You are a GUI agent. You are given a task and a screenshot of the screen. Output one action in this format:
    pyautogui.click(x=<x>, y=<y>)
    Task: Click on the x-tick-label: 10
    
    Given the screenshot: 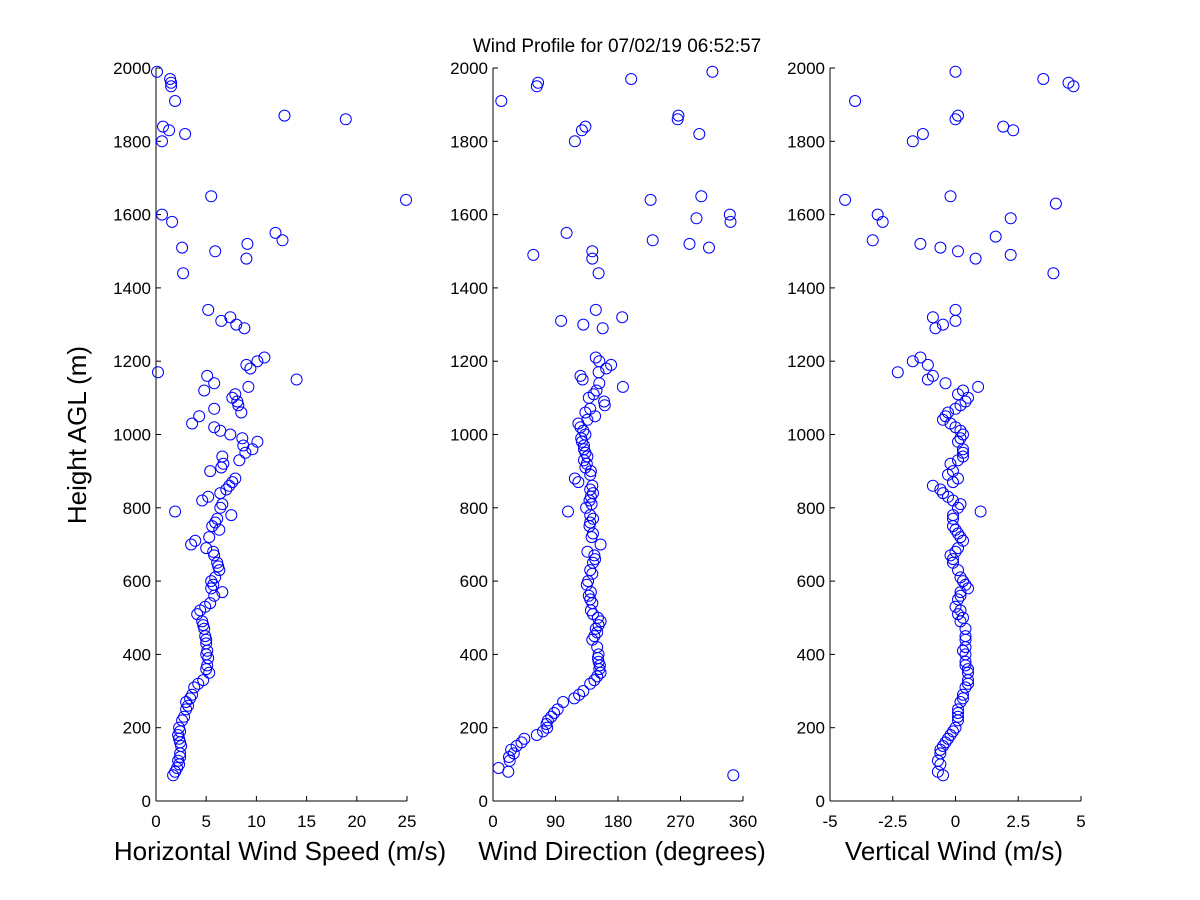 What is the action you would take?
    pyautogui.click(x=256, y=821)
    